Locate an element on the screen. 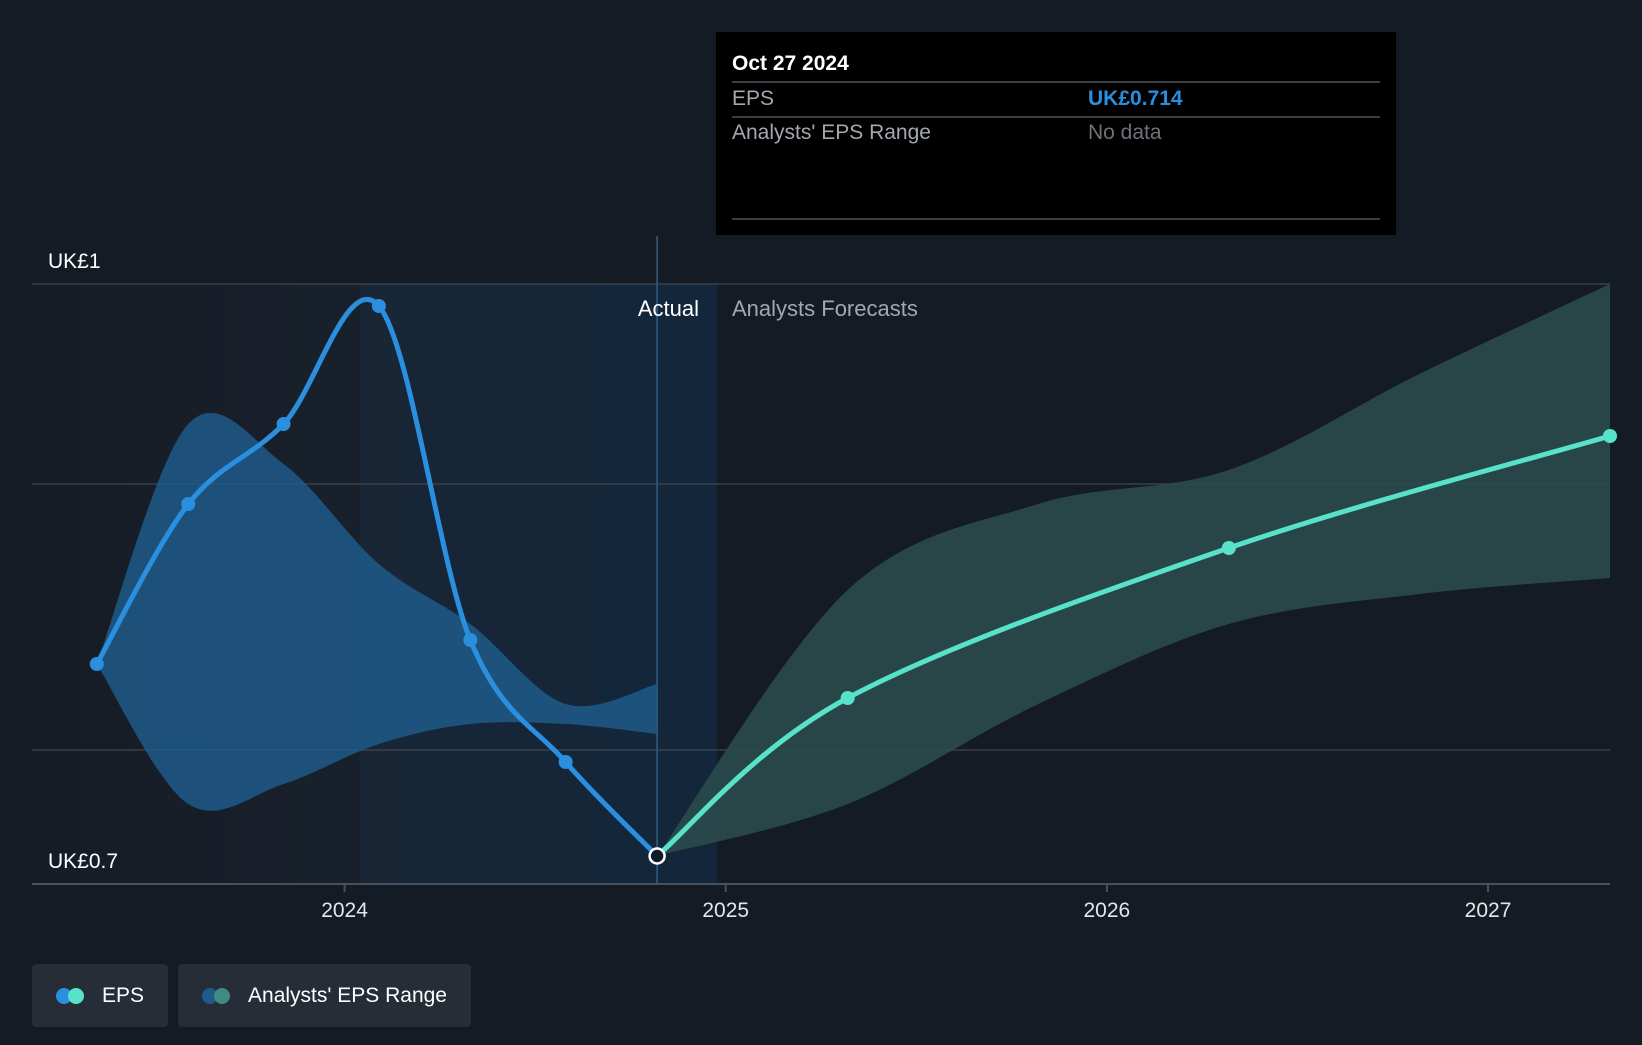  tooltip-range-label: Analysts' EPS Range is located at coordinates (831, 132).